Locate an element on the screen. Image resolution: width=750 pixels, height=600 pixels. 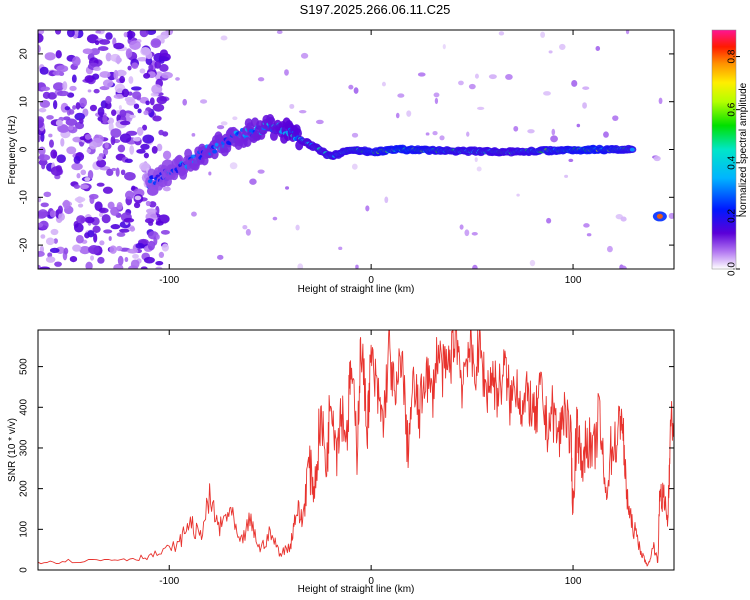
spectrogram-xtick-label: 0 is located at coordinates (371, 280).